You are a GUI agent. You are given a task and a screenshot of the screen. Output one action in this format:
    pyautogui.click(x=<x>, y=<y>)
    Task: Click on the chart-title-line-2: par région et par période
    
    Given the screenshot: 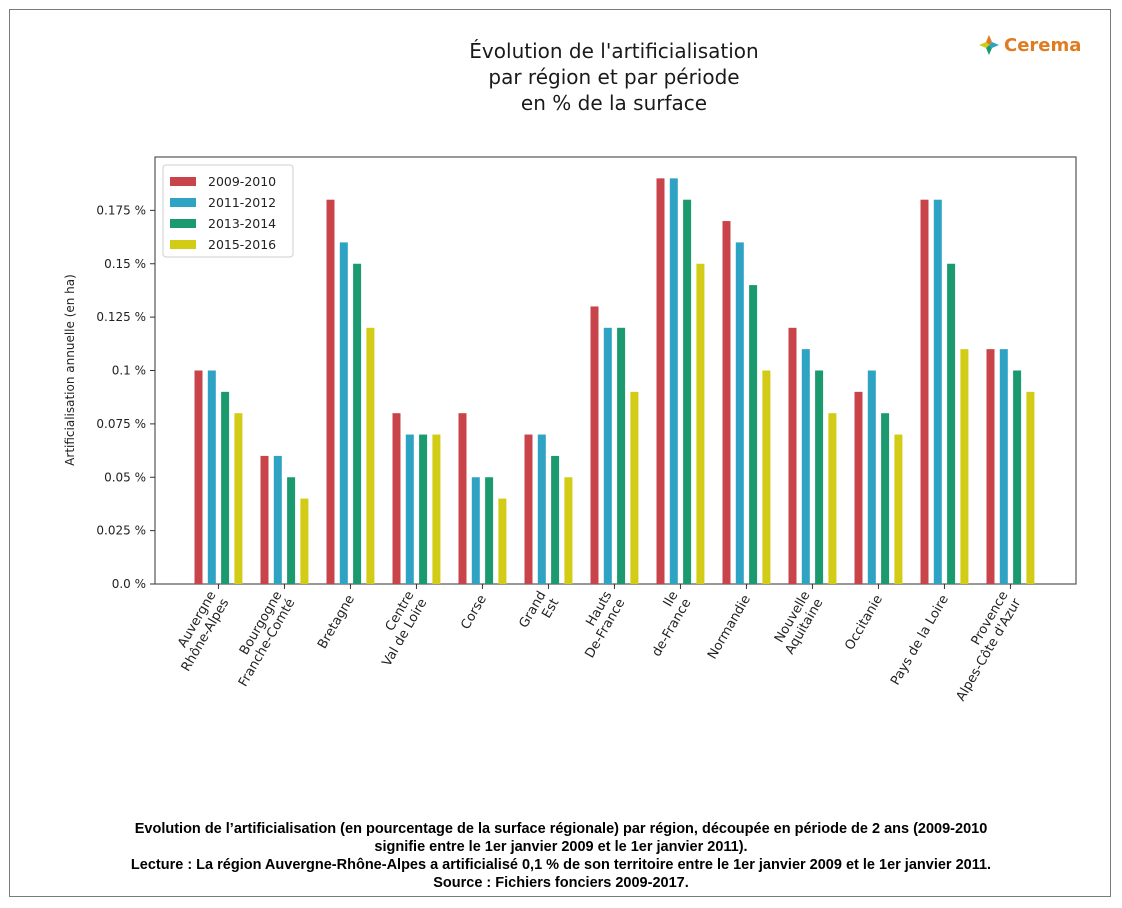 What is the action you would take?
    pyautogui.click(x=614, y=77)
    